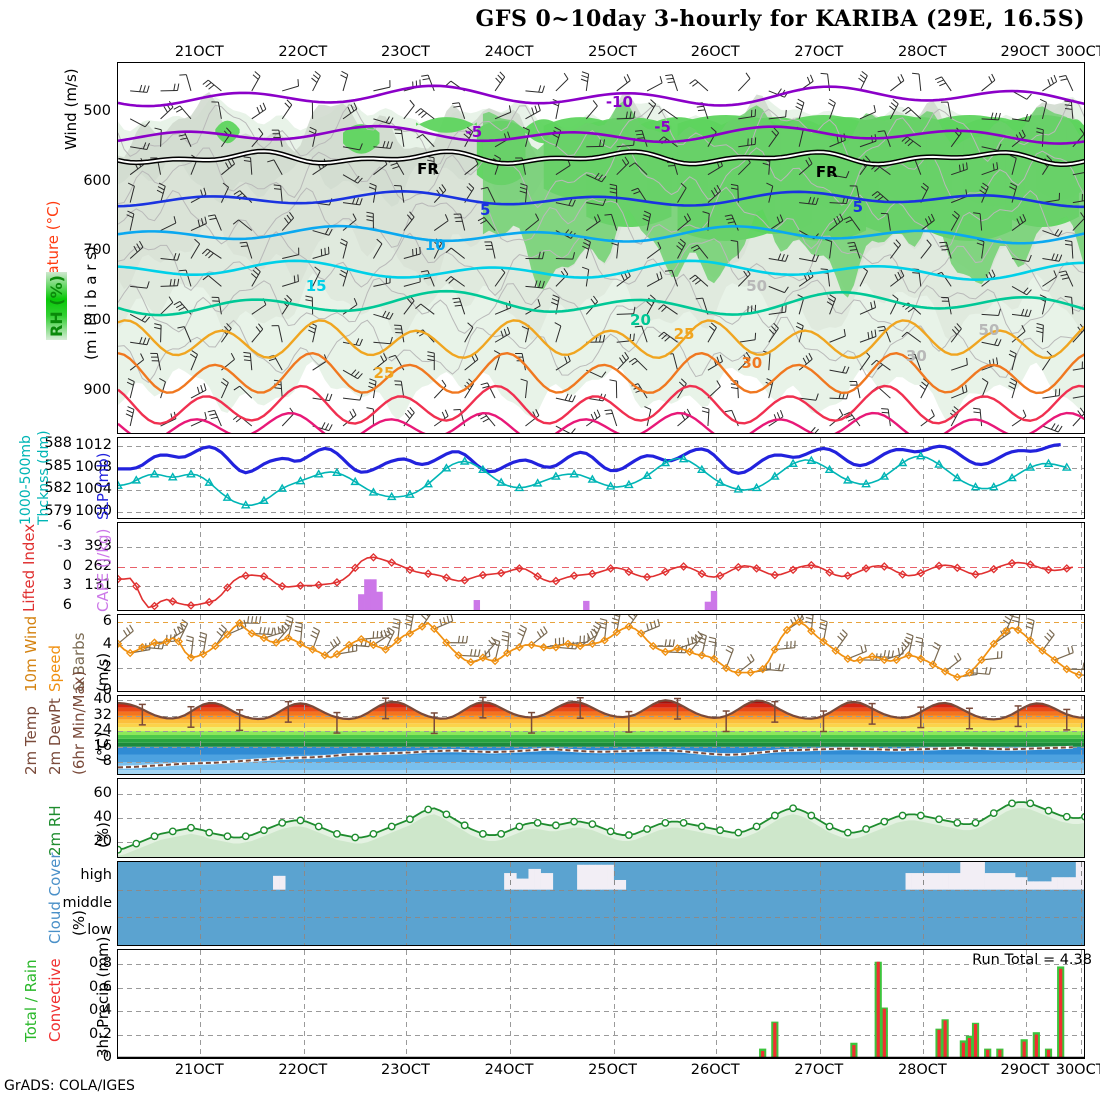 The height and width of the screenshot is (1100, 1100). Describe the element at coordinates (69, 1086) in the screenshot. I see `footer-credit: GrADS: COLA/IGES` at that location.